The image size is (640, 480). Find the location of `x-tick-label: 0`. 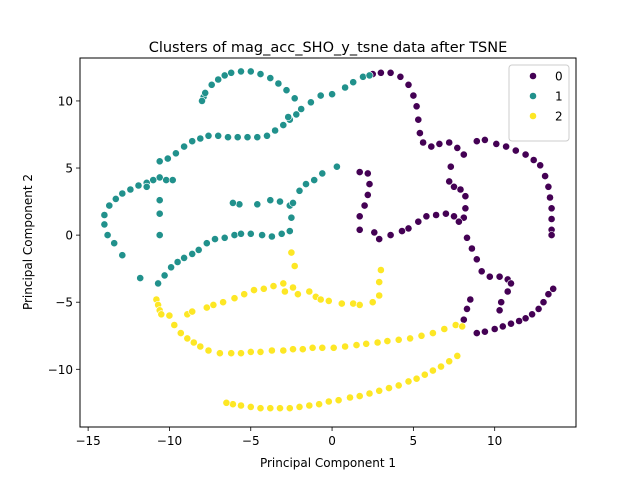

x-tick-label: 0 is located at coordinates (332, 441).